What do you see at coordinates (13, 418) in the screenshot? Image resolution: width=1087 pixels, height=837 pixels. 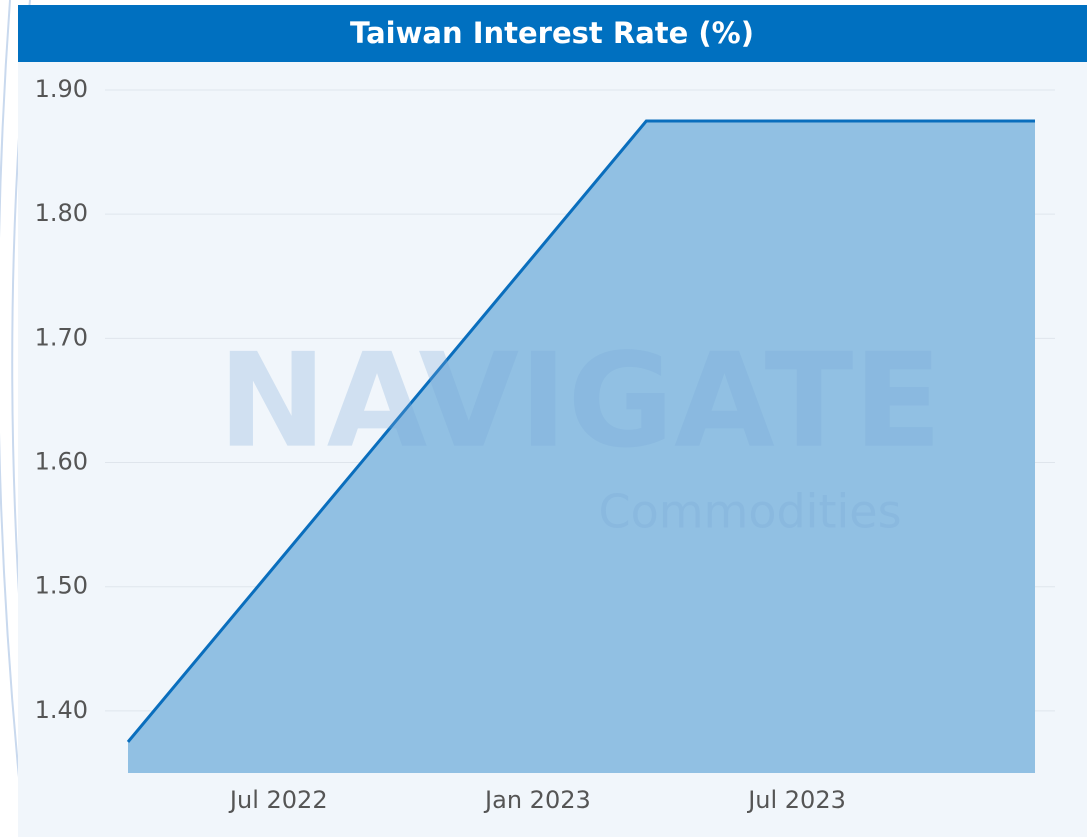 I see `swirl` at bounding box center [13, 418].